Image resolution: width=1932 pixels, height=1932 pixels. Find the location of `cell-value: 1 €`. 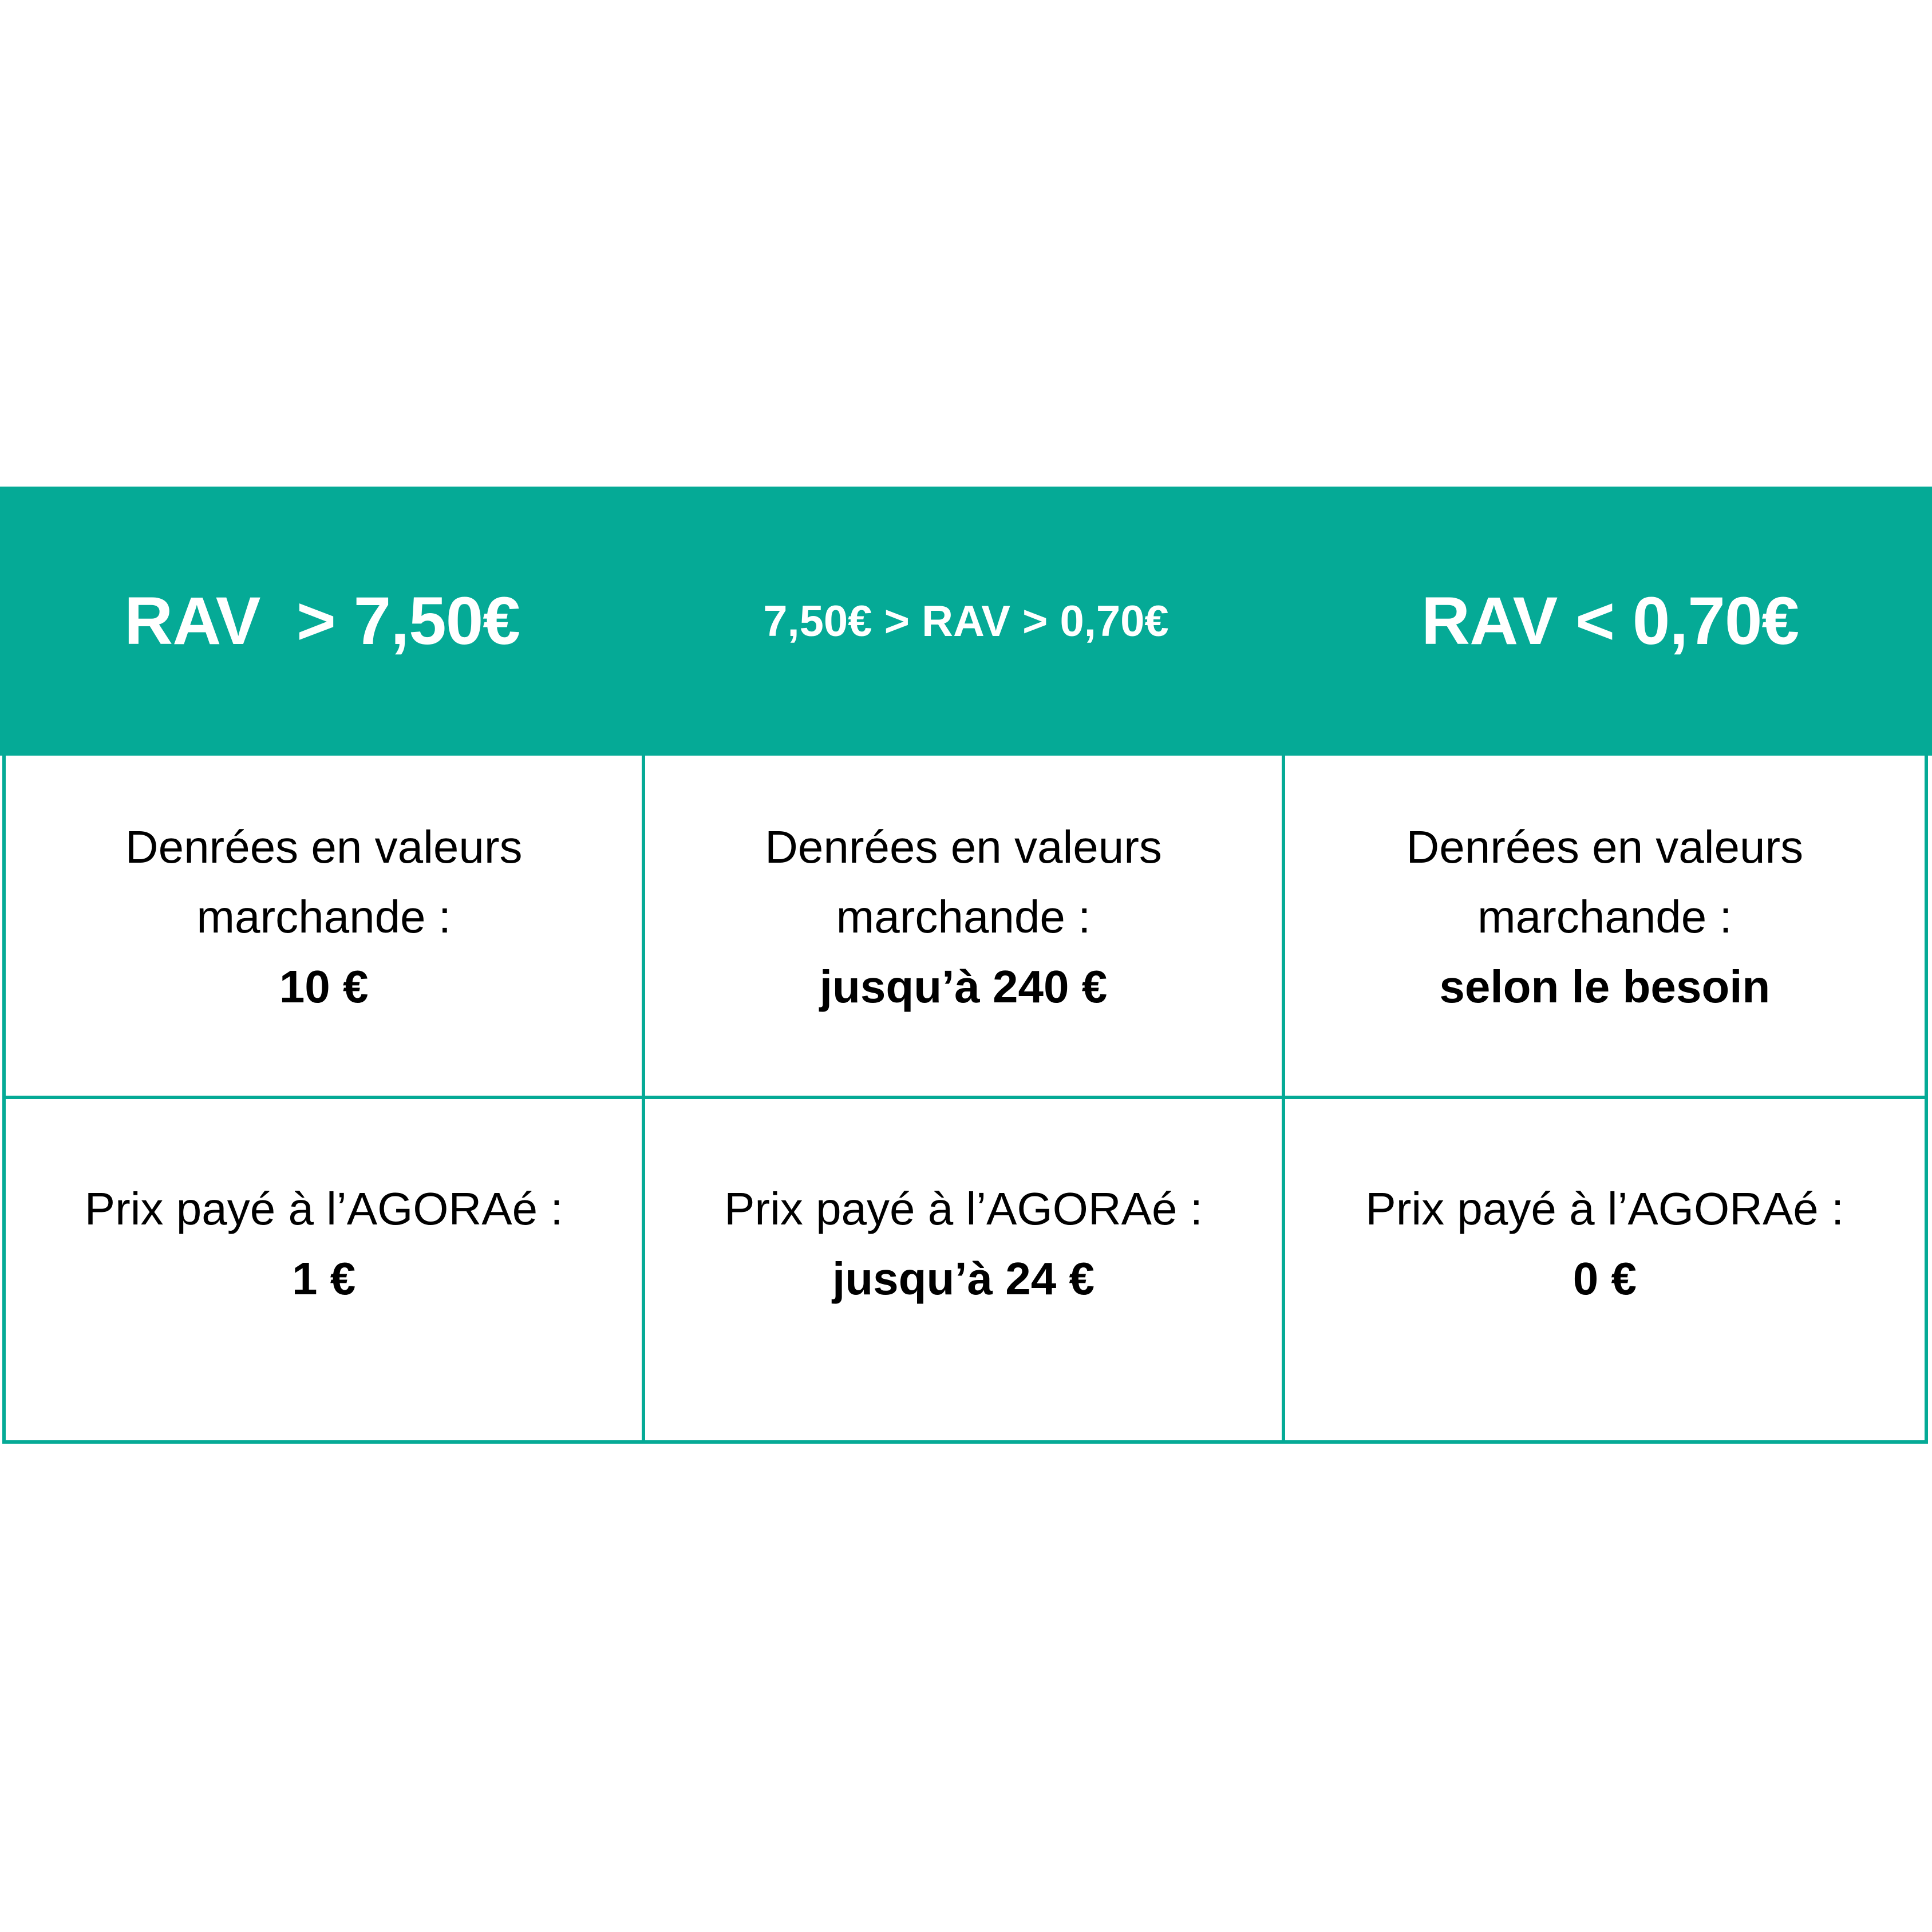

cell-value: 1 € is located at coordinates (324, 1278).